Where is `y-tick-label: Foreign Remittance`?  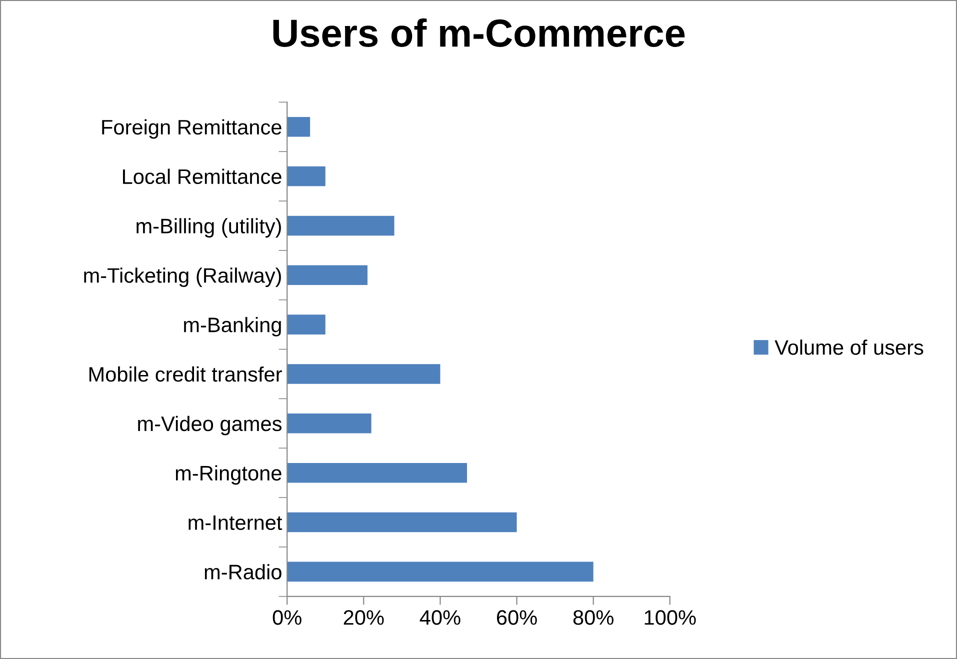
y-tick-label: Foreign Remittance is located at coordinates (192, 129).